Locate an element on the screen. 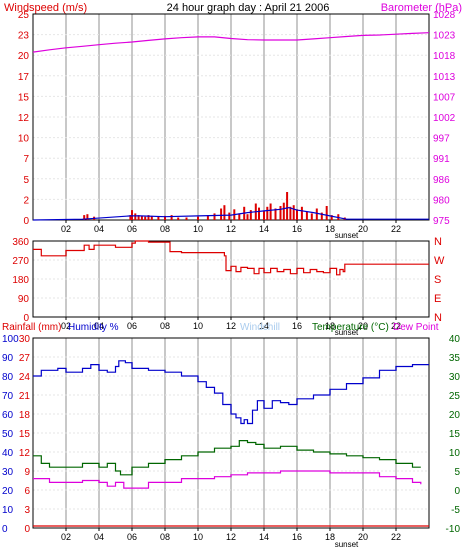 This screenshot has width=465, height=556. barometer-tick-label: 1007 is located at coordinates (444, 97).